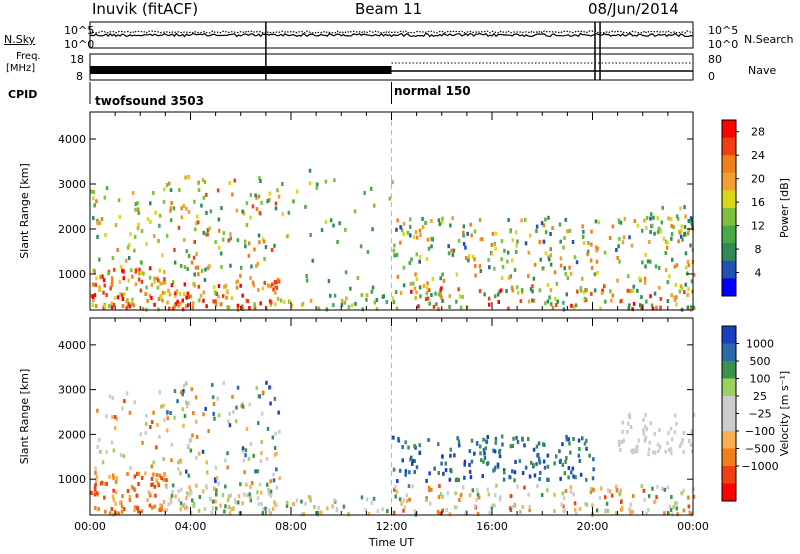 Image resolution: width=800 pixels, height=554 pixels. What do you see at coordinates (593, 526) in the screenshot?
I see `xtick-5: 20:00` at bounding box center [593, 526].